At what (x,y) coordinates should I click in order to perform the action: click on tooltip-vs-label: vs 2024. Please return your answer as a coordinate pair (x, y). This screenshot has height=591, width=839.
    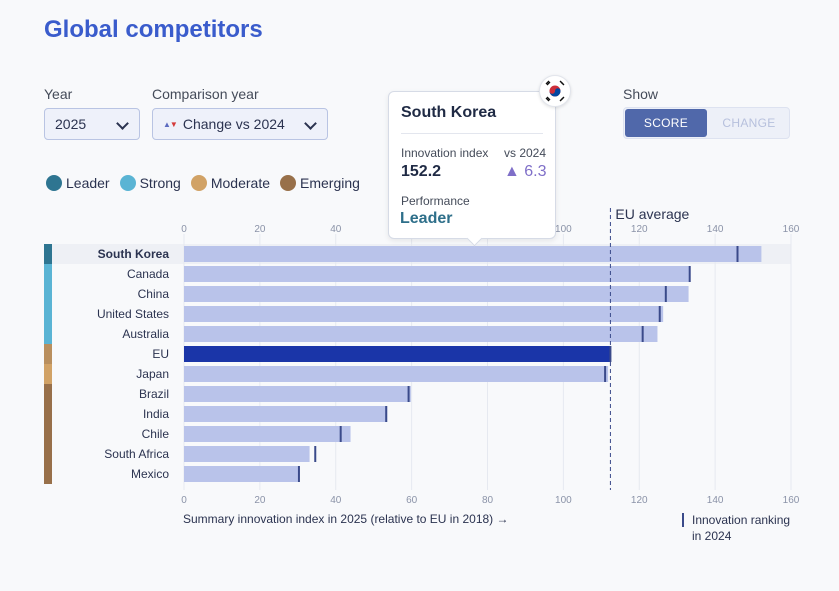
    Looking at the image, I should click on (525, 153).